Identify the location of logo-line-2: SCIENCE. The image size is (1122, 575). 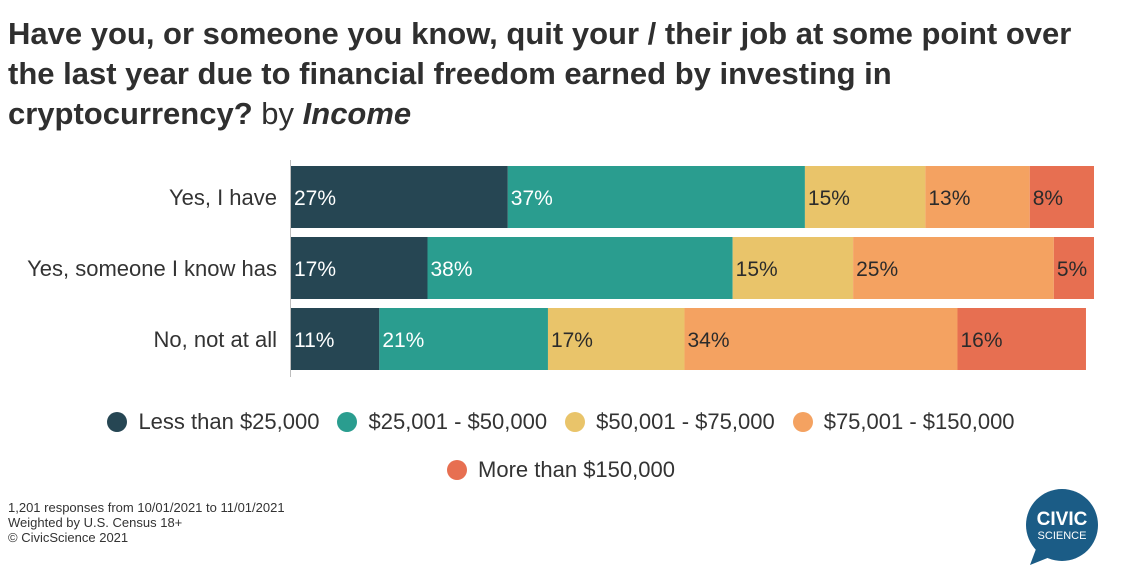
(1062, 536).